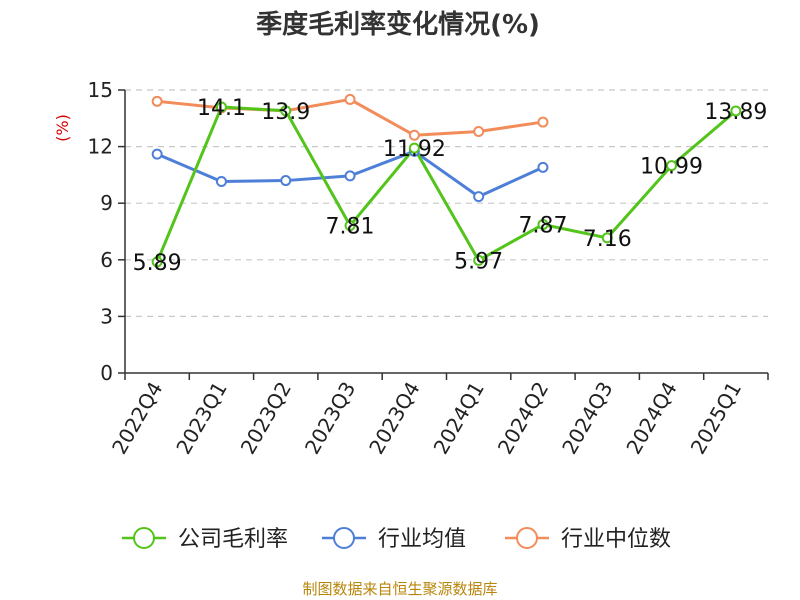  Describe the element at coordinates (201, 418) in the screenshot. I see `x-tick-label: 2023Q1` at that location.